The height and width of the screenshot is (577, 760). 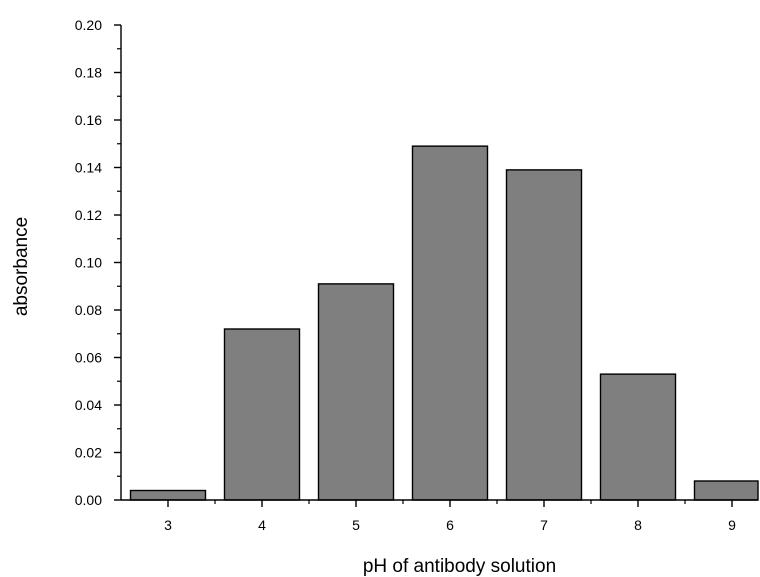 I want to click on x-tick-label: 4, so click(x=262, y=525).